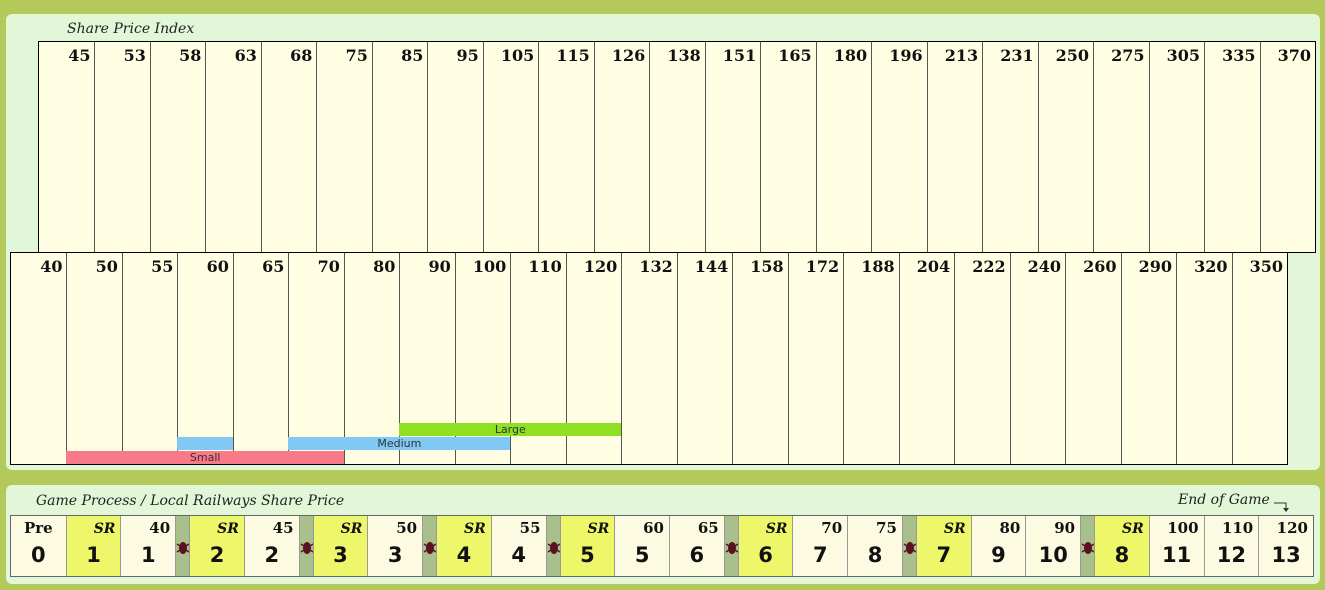 Image resolution: width=1325 pixels, height=590 pixels. Describe the element at coordinates (121, 147) in the screenshot. I see `upper-cell: 53` at that location.